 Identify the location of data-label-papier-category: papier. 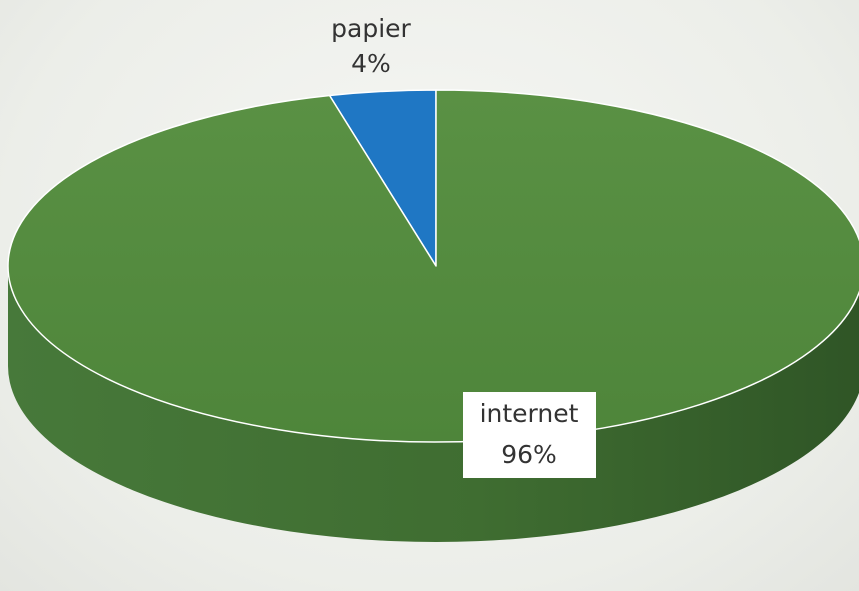
(371, 28).